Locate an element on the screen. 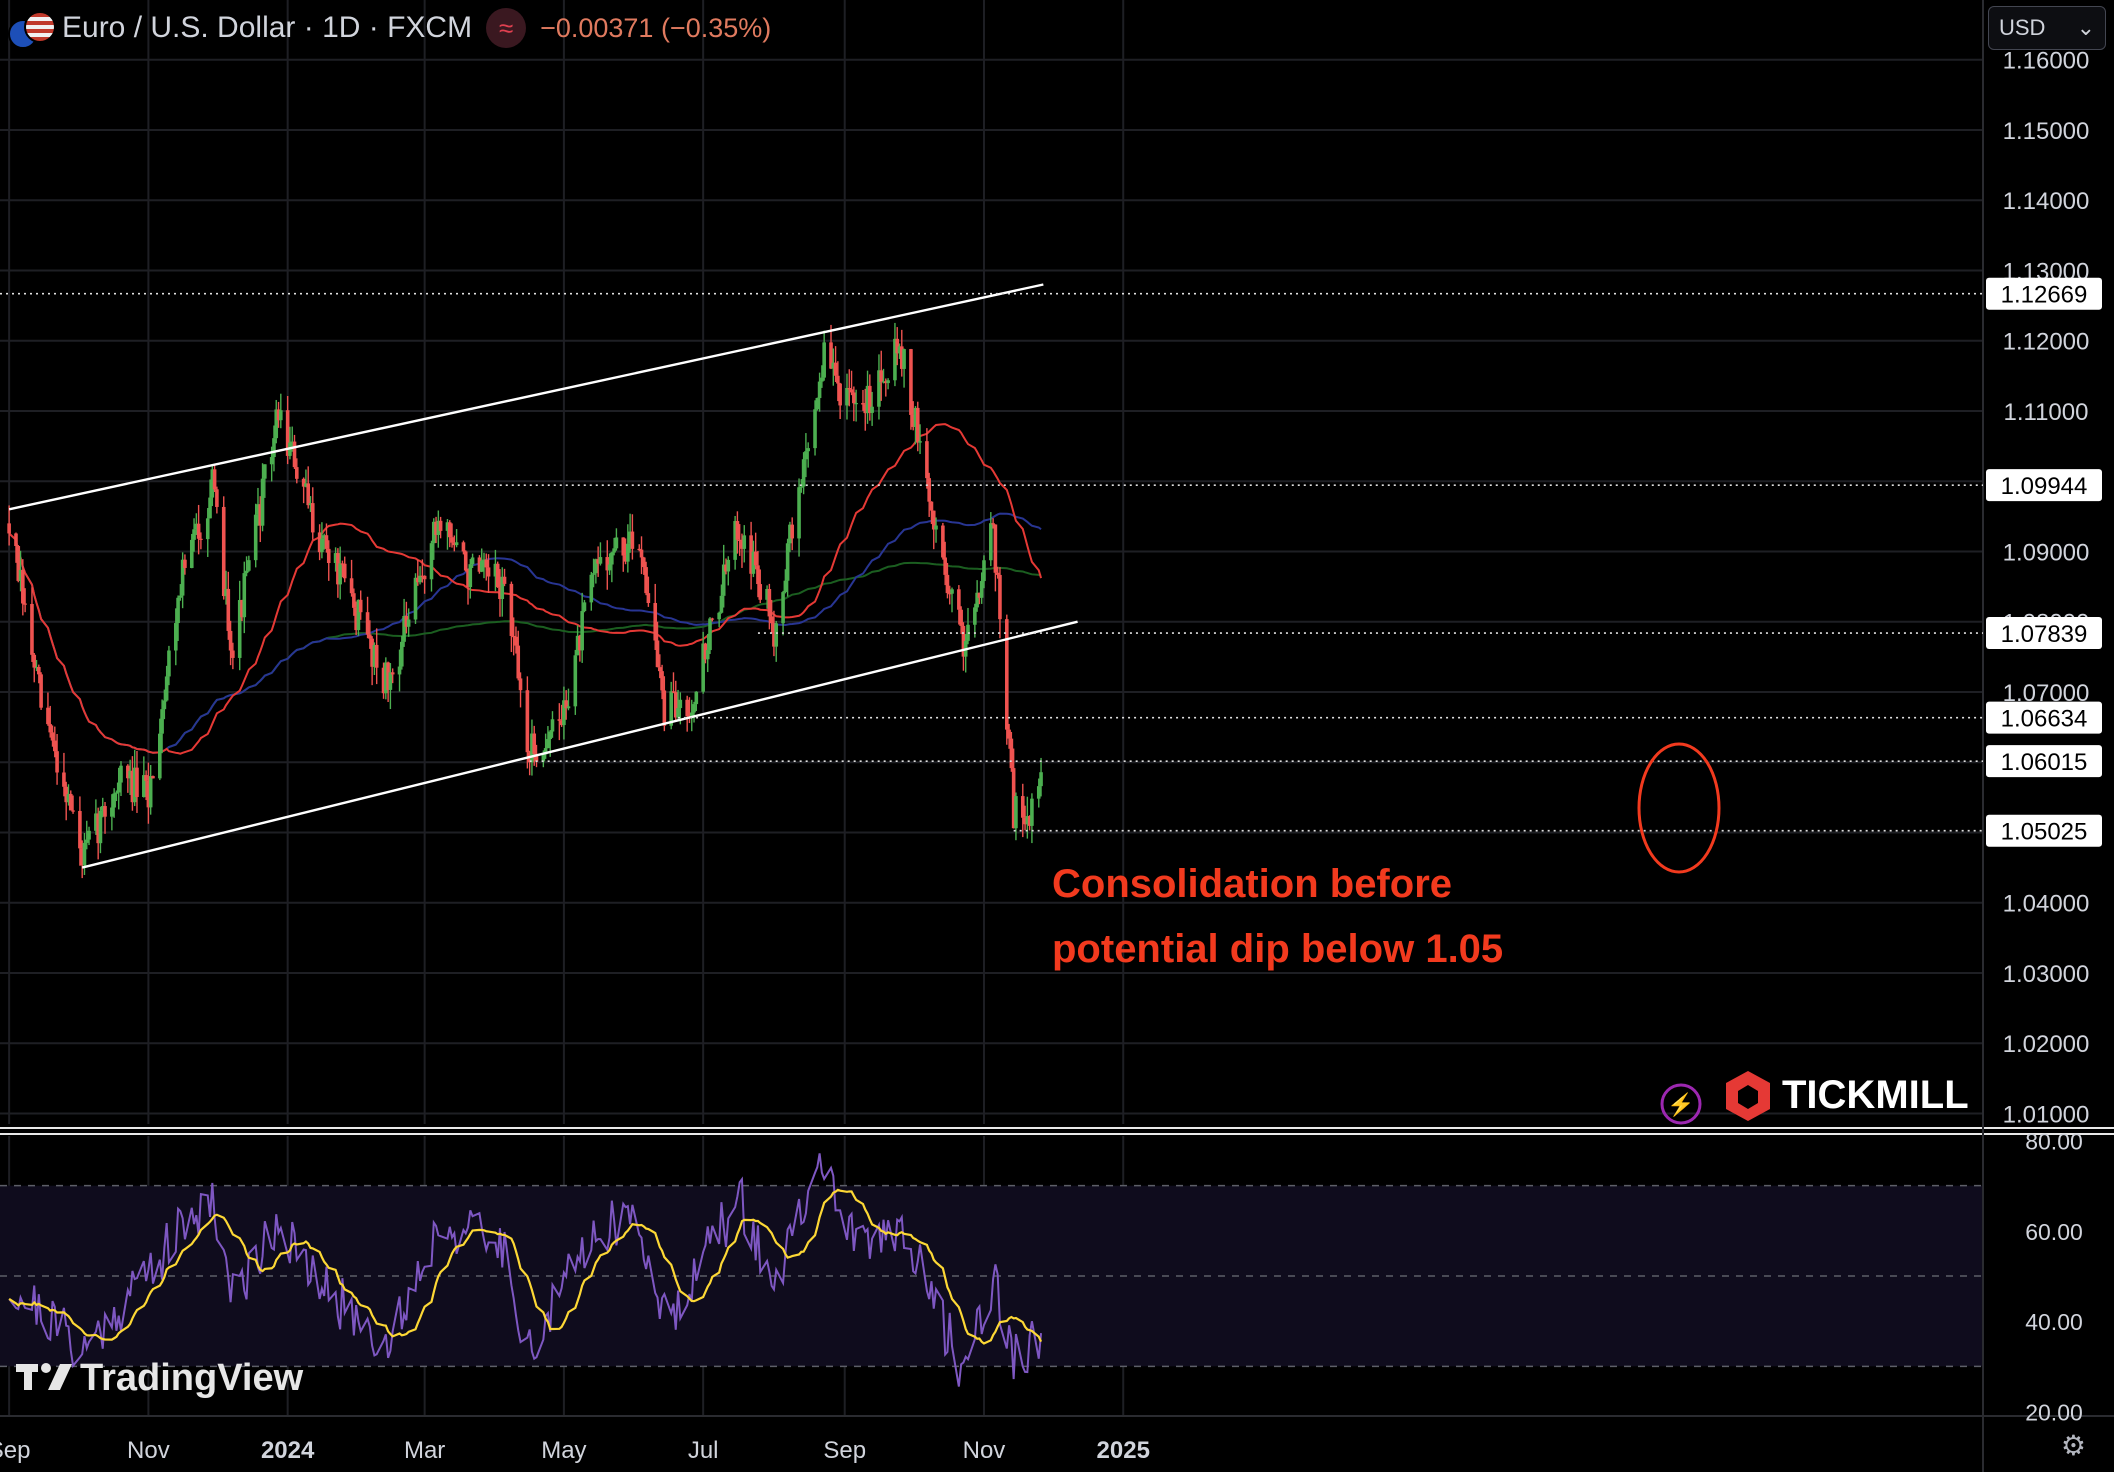 This screenshot has height=1472, width=2114. time-tick-label: Sep is located at coordinates (844, 1450).